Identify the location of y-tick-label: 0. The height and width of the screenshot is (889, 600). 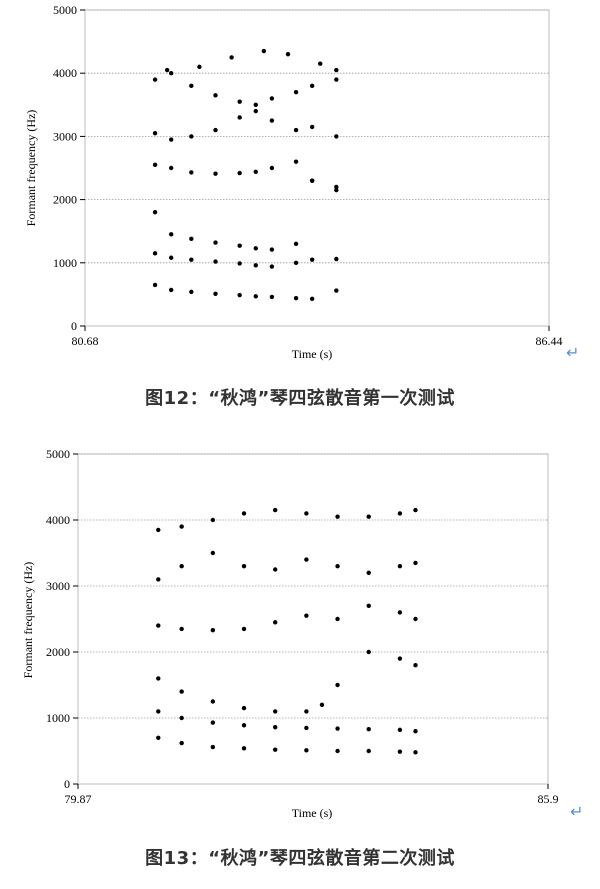
(67, 784).